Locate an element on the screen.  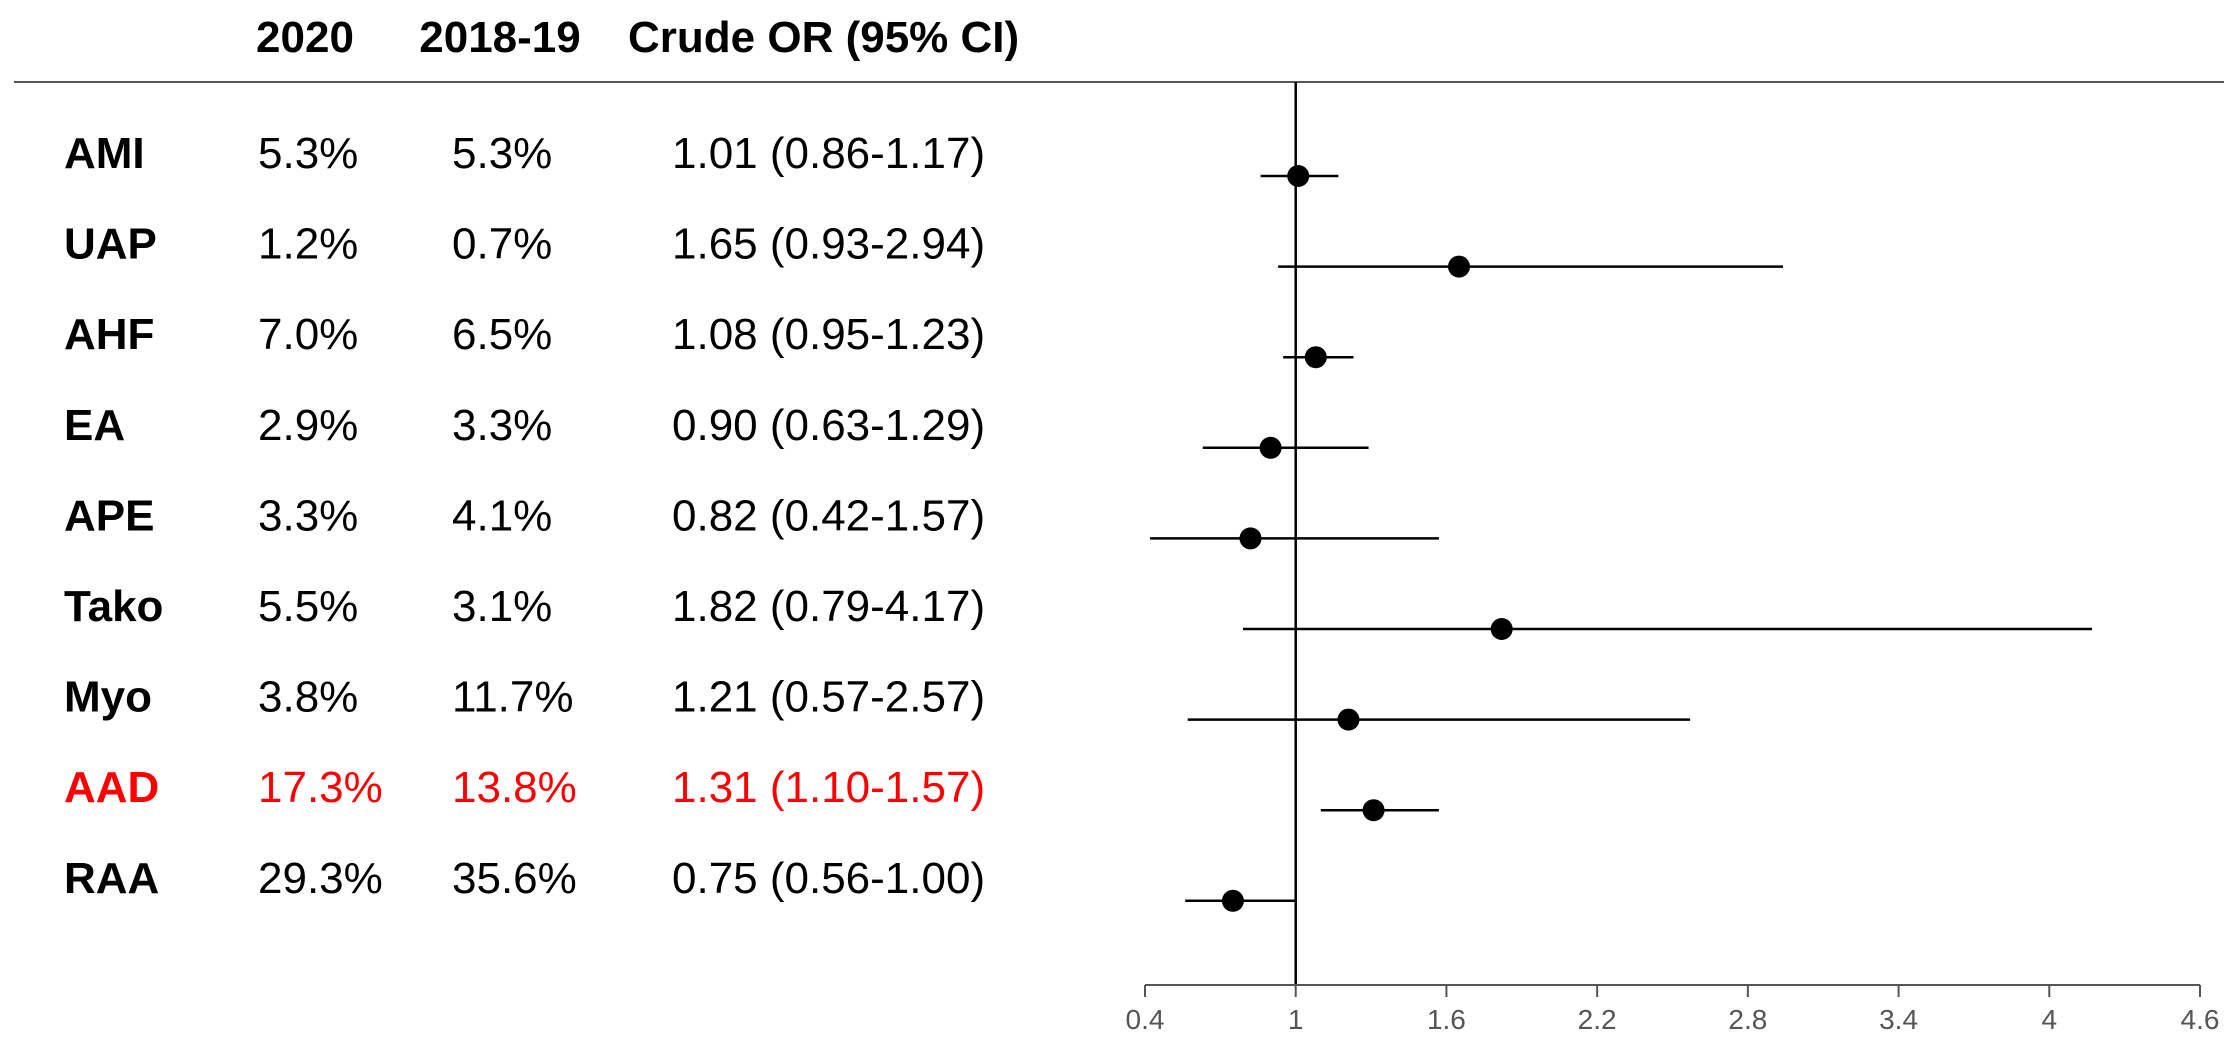
table-row: RAA 29.3% 35.6% 0.75 (0.56-1.00) is located at coordinates (524, 878).